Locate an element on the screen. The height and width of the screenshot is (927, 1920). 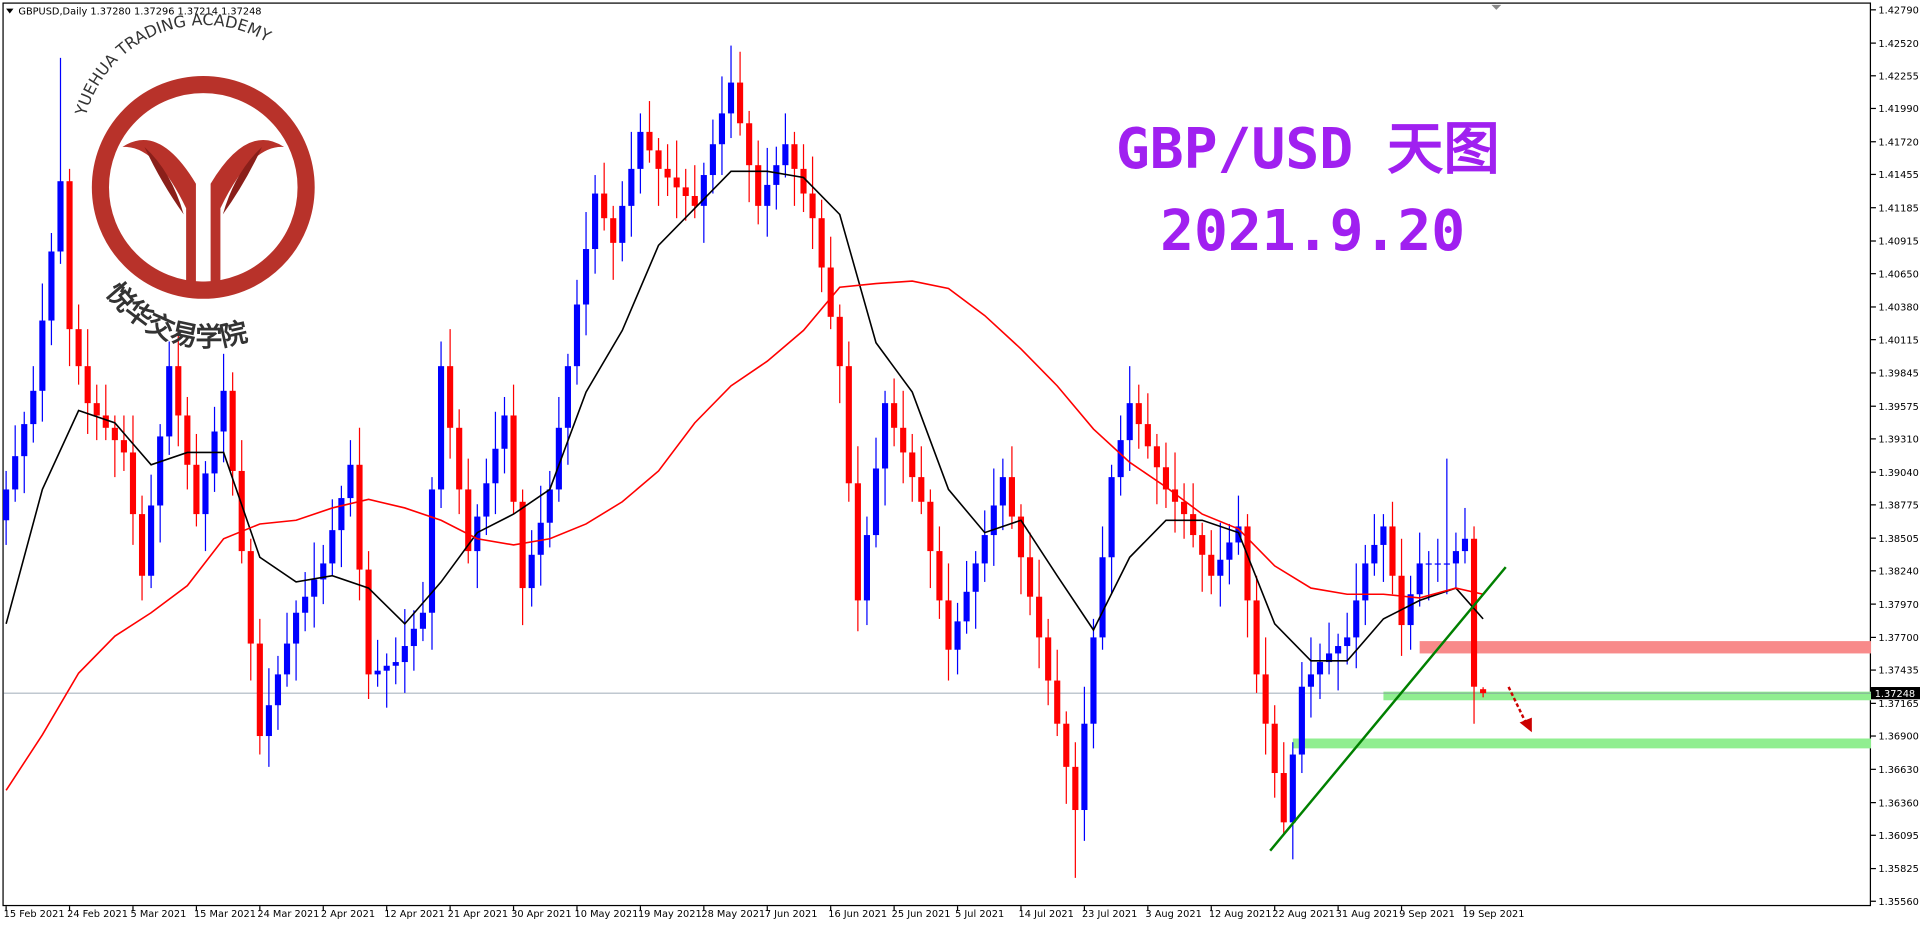
x-tick-label: 24 Mar 2021 is located at coordinates (288, 914).